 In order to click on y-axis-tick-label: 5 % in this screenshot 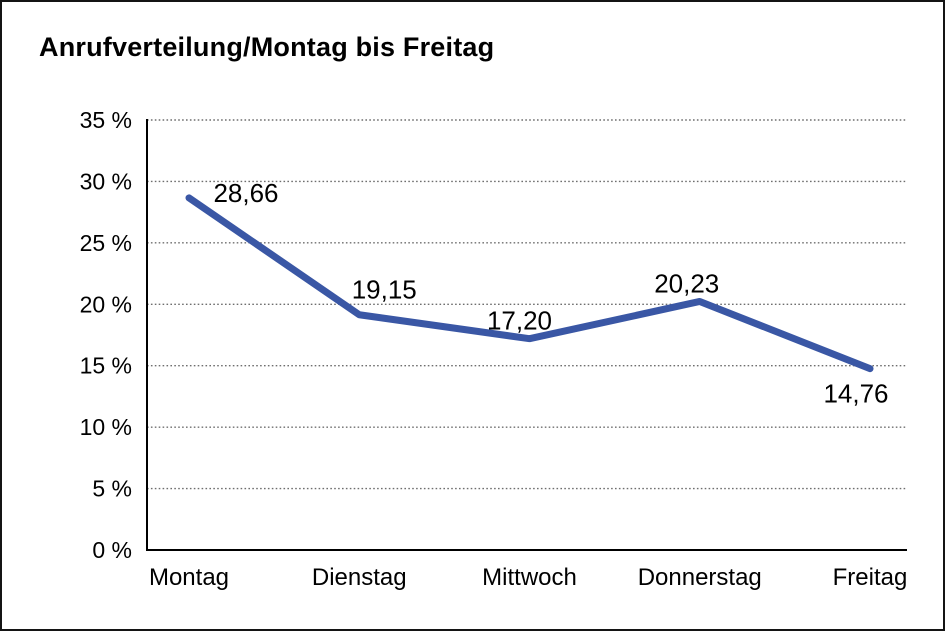, I will do `click(112, 489)`.